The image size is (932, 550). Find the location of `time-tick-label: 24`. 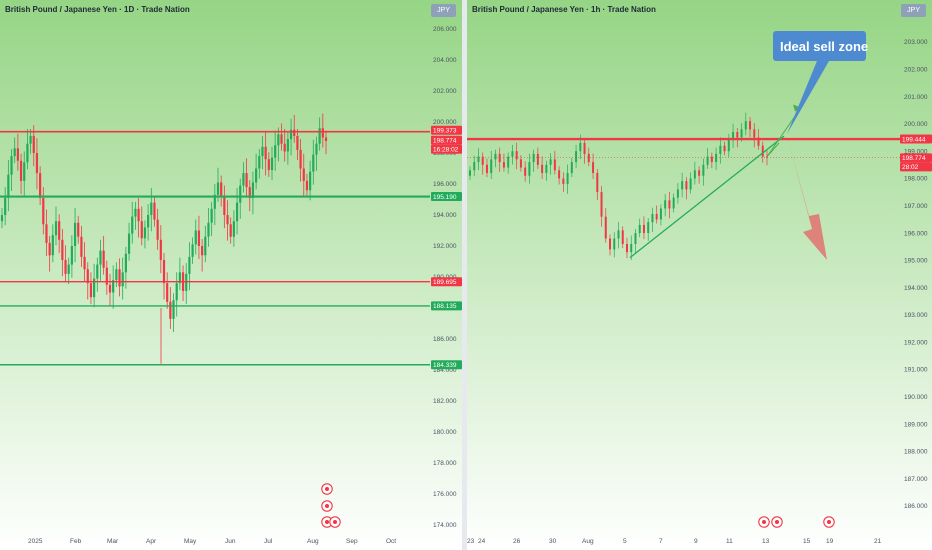

time-tick-label: 24 is located at coordinates (482, 541).